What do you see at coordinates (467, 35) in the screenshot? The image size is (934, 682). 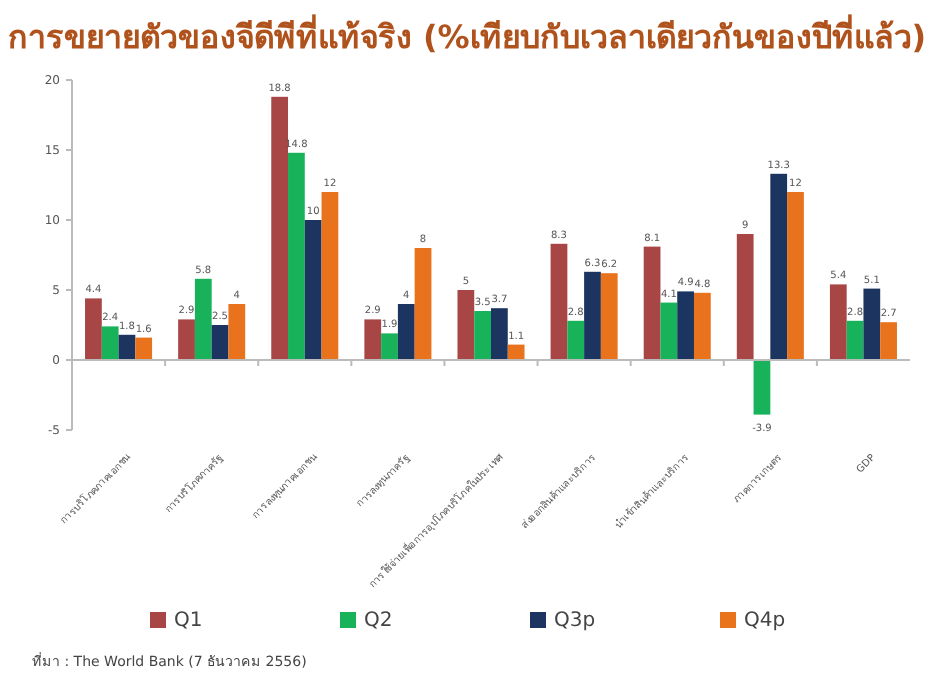 I see `chart-title: การขยายตัวของจีดีพีที่แท้จริง (%เทียบกับเวลาเดียวกันของปีที่แล้ว)` at bounding box center [467, 35].